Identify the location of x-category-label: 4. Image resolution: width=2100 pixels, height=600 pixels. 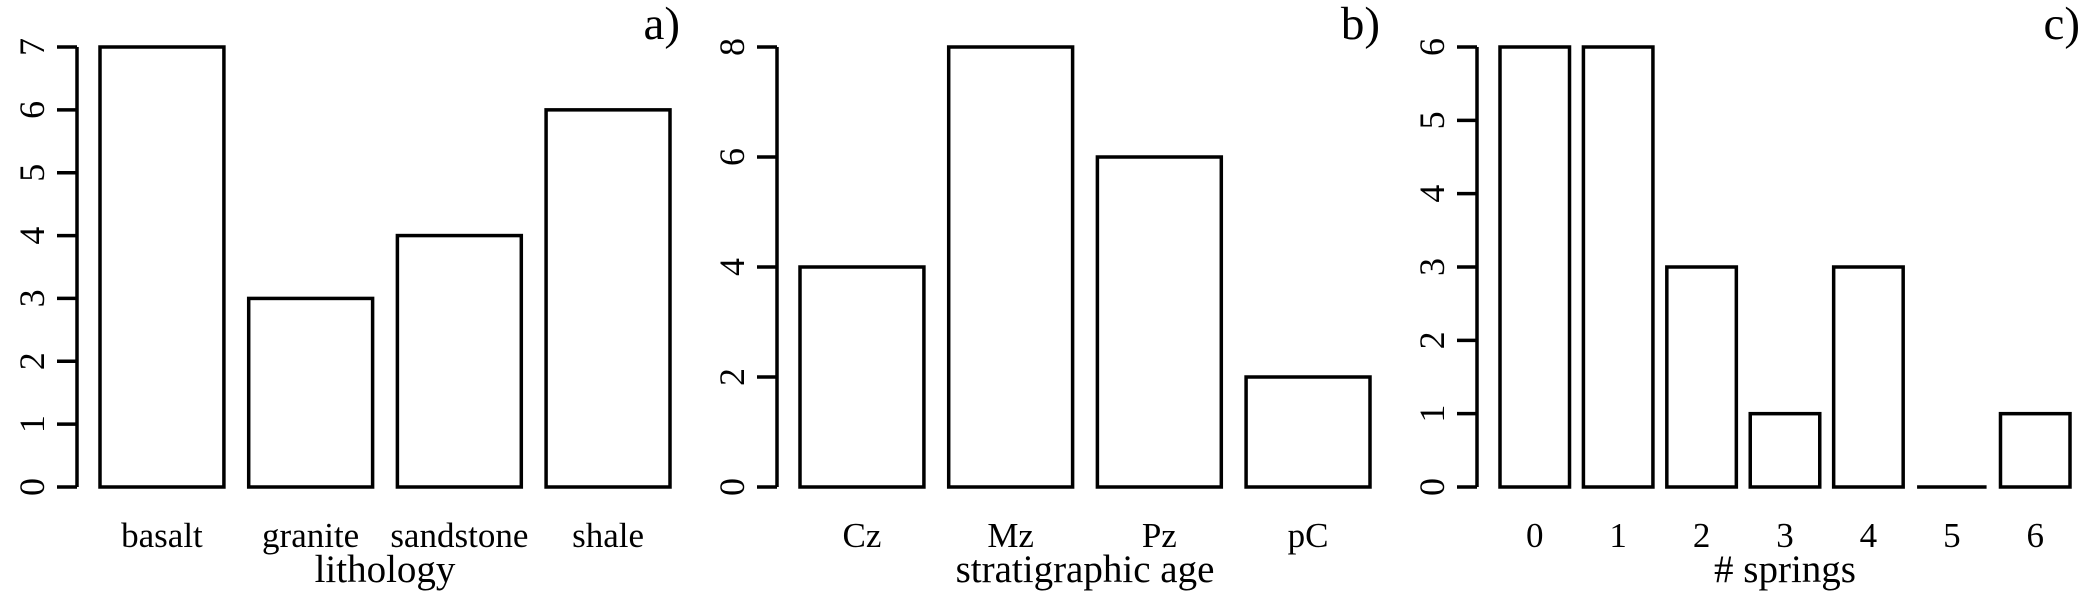
(1869, 535).